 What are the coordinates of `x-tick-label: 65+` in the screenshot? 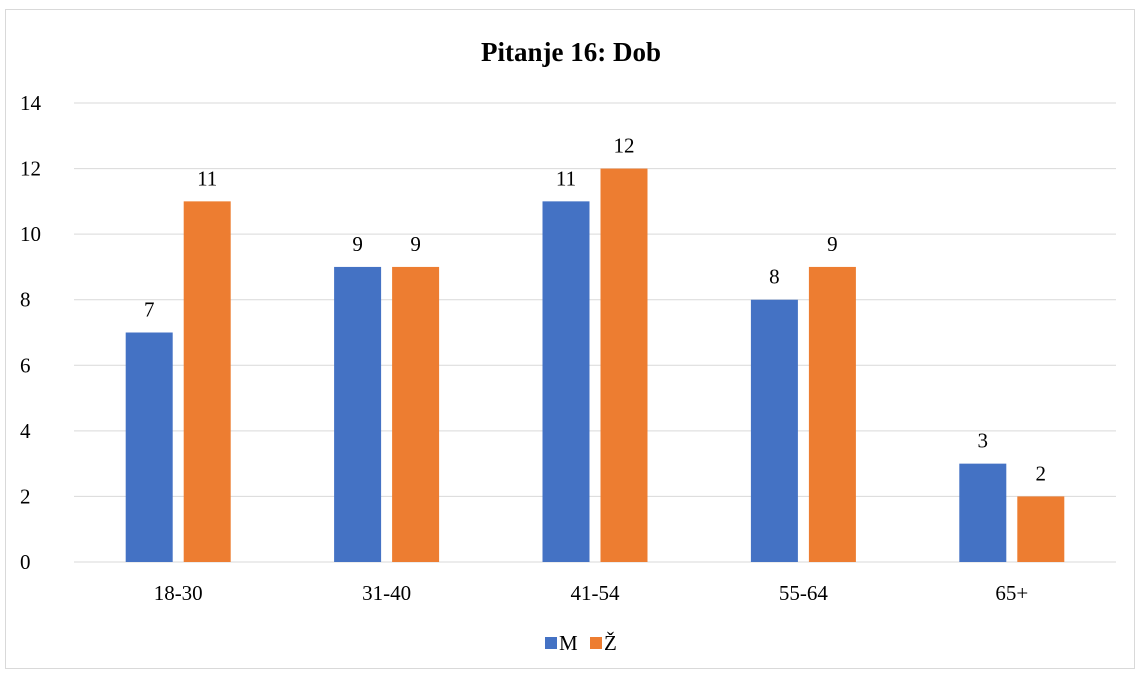 It's located at (1011, 593).